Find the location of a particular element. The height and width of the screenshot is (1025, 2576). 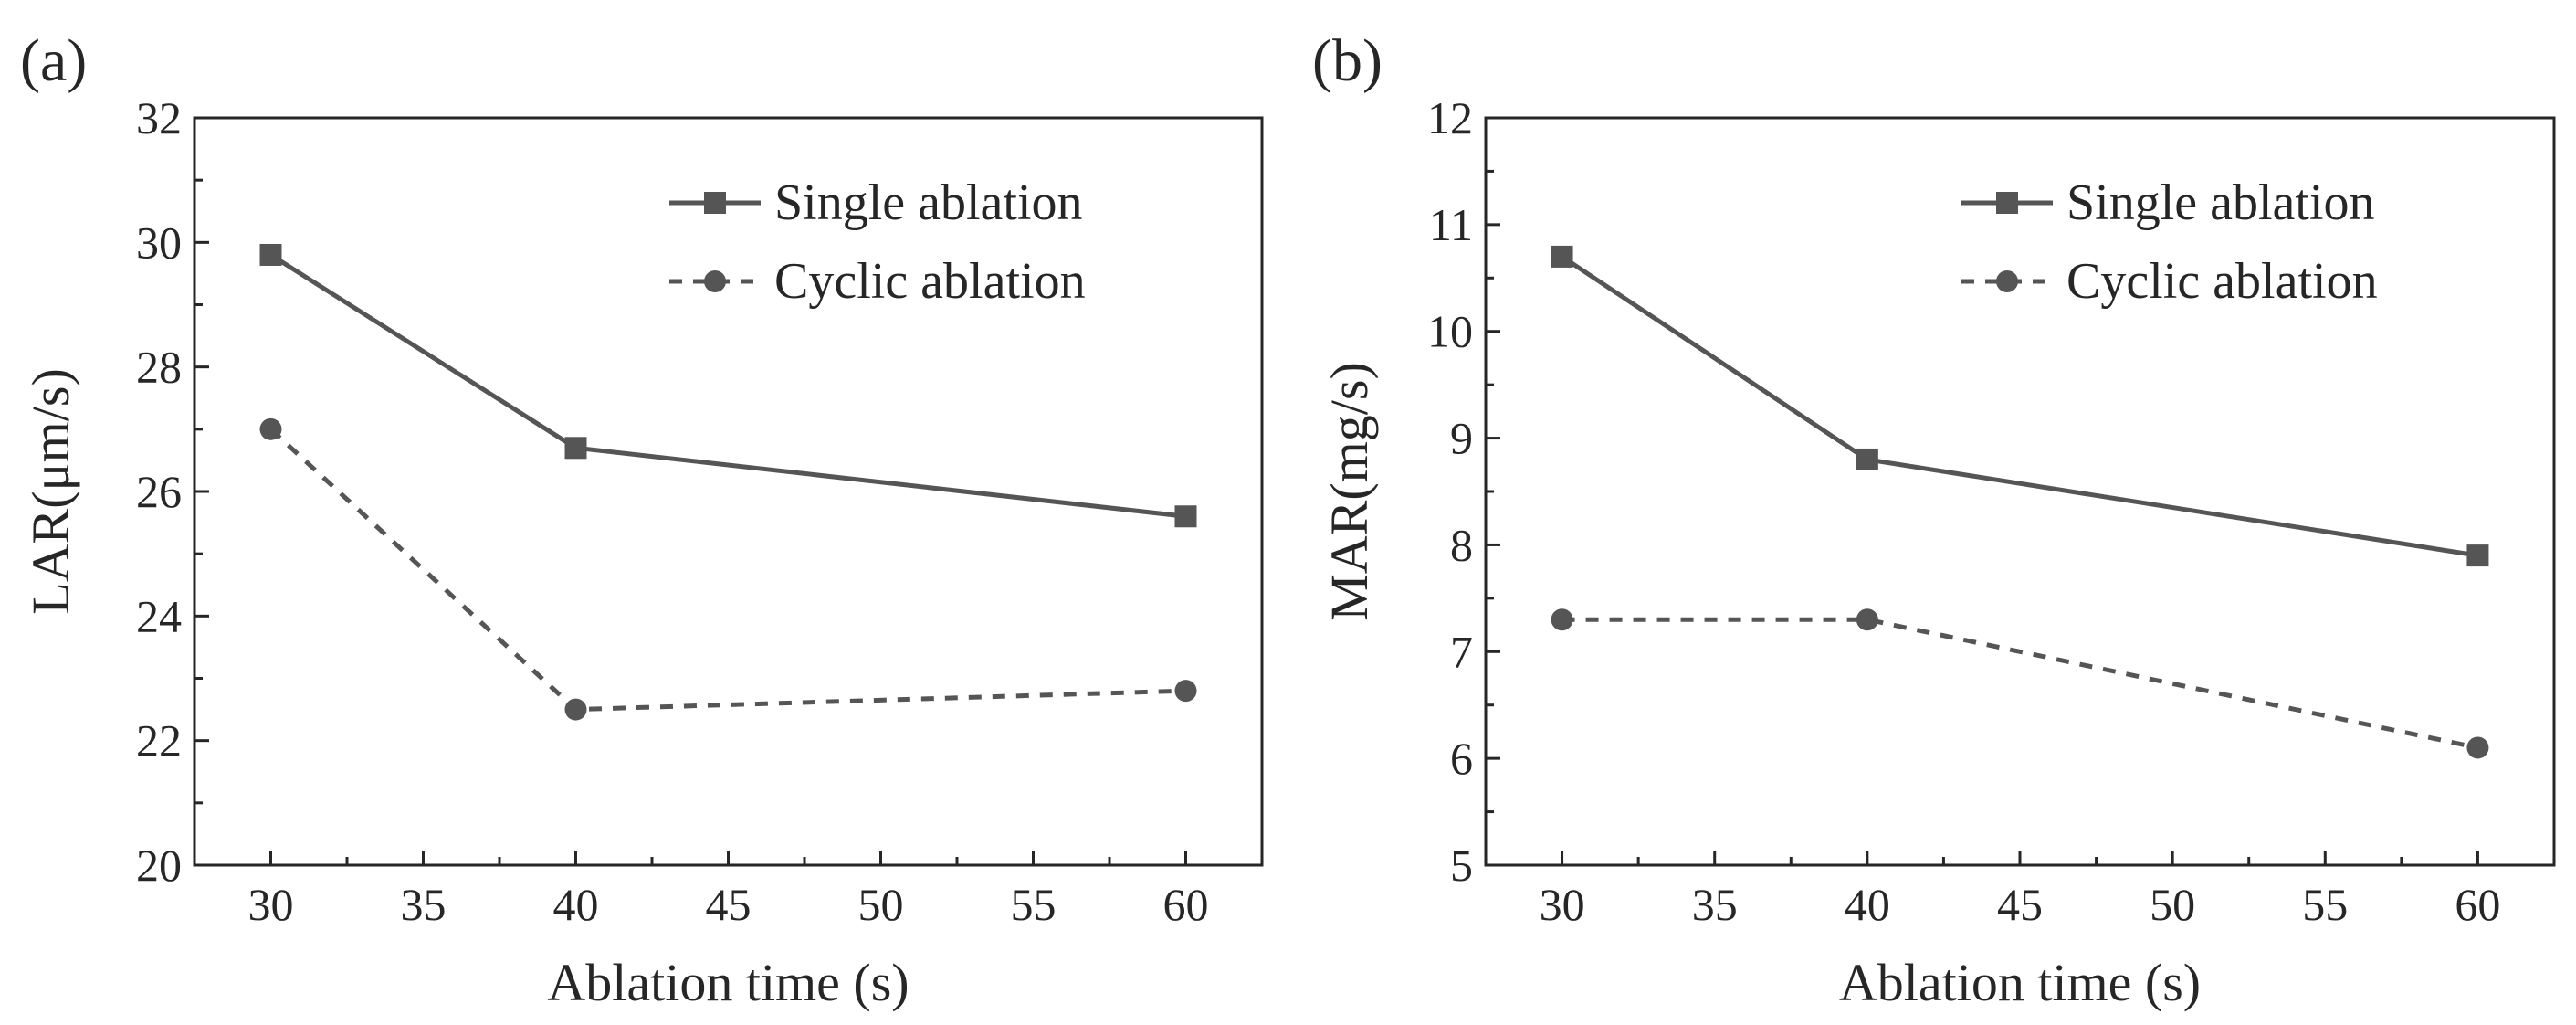

y-tick-label: 22 is located at coordinates (159, 741).